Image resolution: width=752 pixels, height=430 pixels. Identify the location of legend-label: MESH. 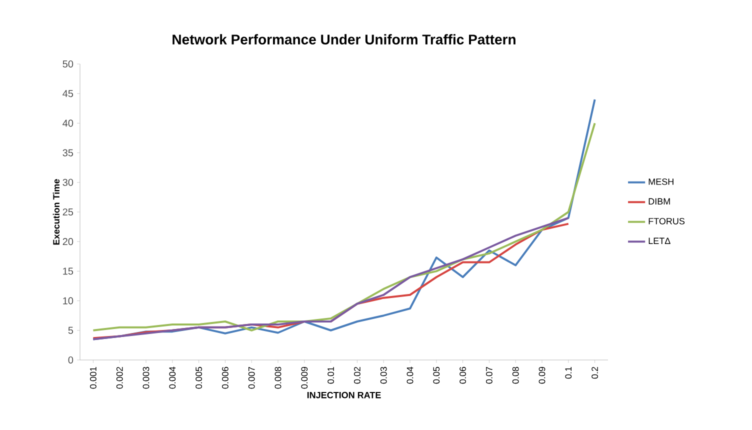
(661, 181).